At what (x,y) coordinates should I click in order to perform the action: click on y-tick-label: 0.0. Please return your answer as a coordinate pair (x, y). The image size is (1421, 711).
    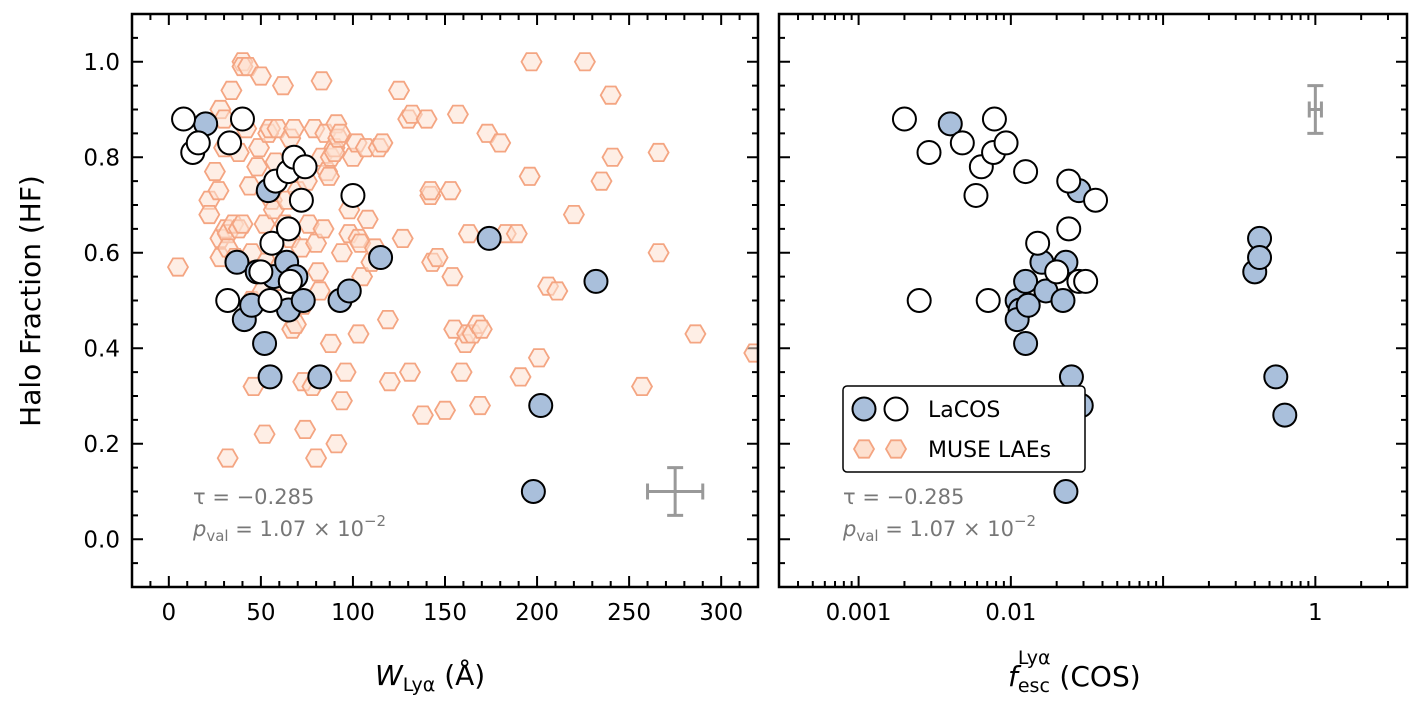
    Looking at the image, I should click on (101, 540).